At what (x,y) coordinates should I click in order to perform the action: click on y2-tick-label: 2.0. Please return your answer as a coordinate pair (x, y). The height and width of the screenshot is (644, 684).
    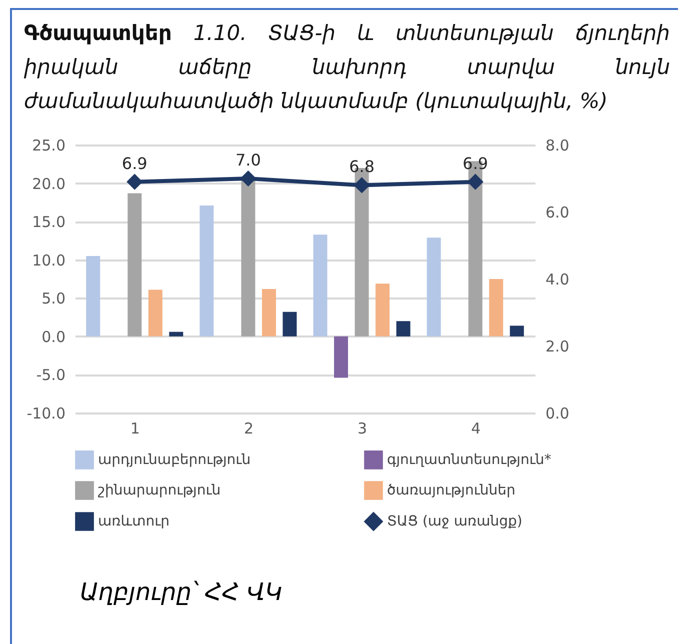
    Looking at the image, I should click on (558, 347).